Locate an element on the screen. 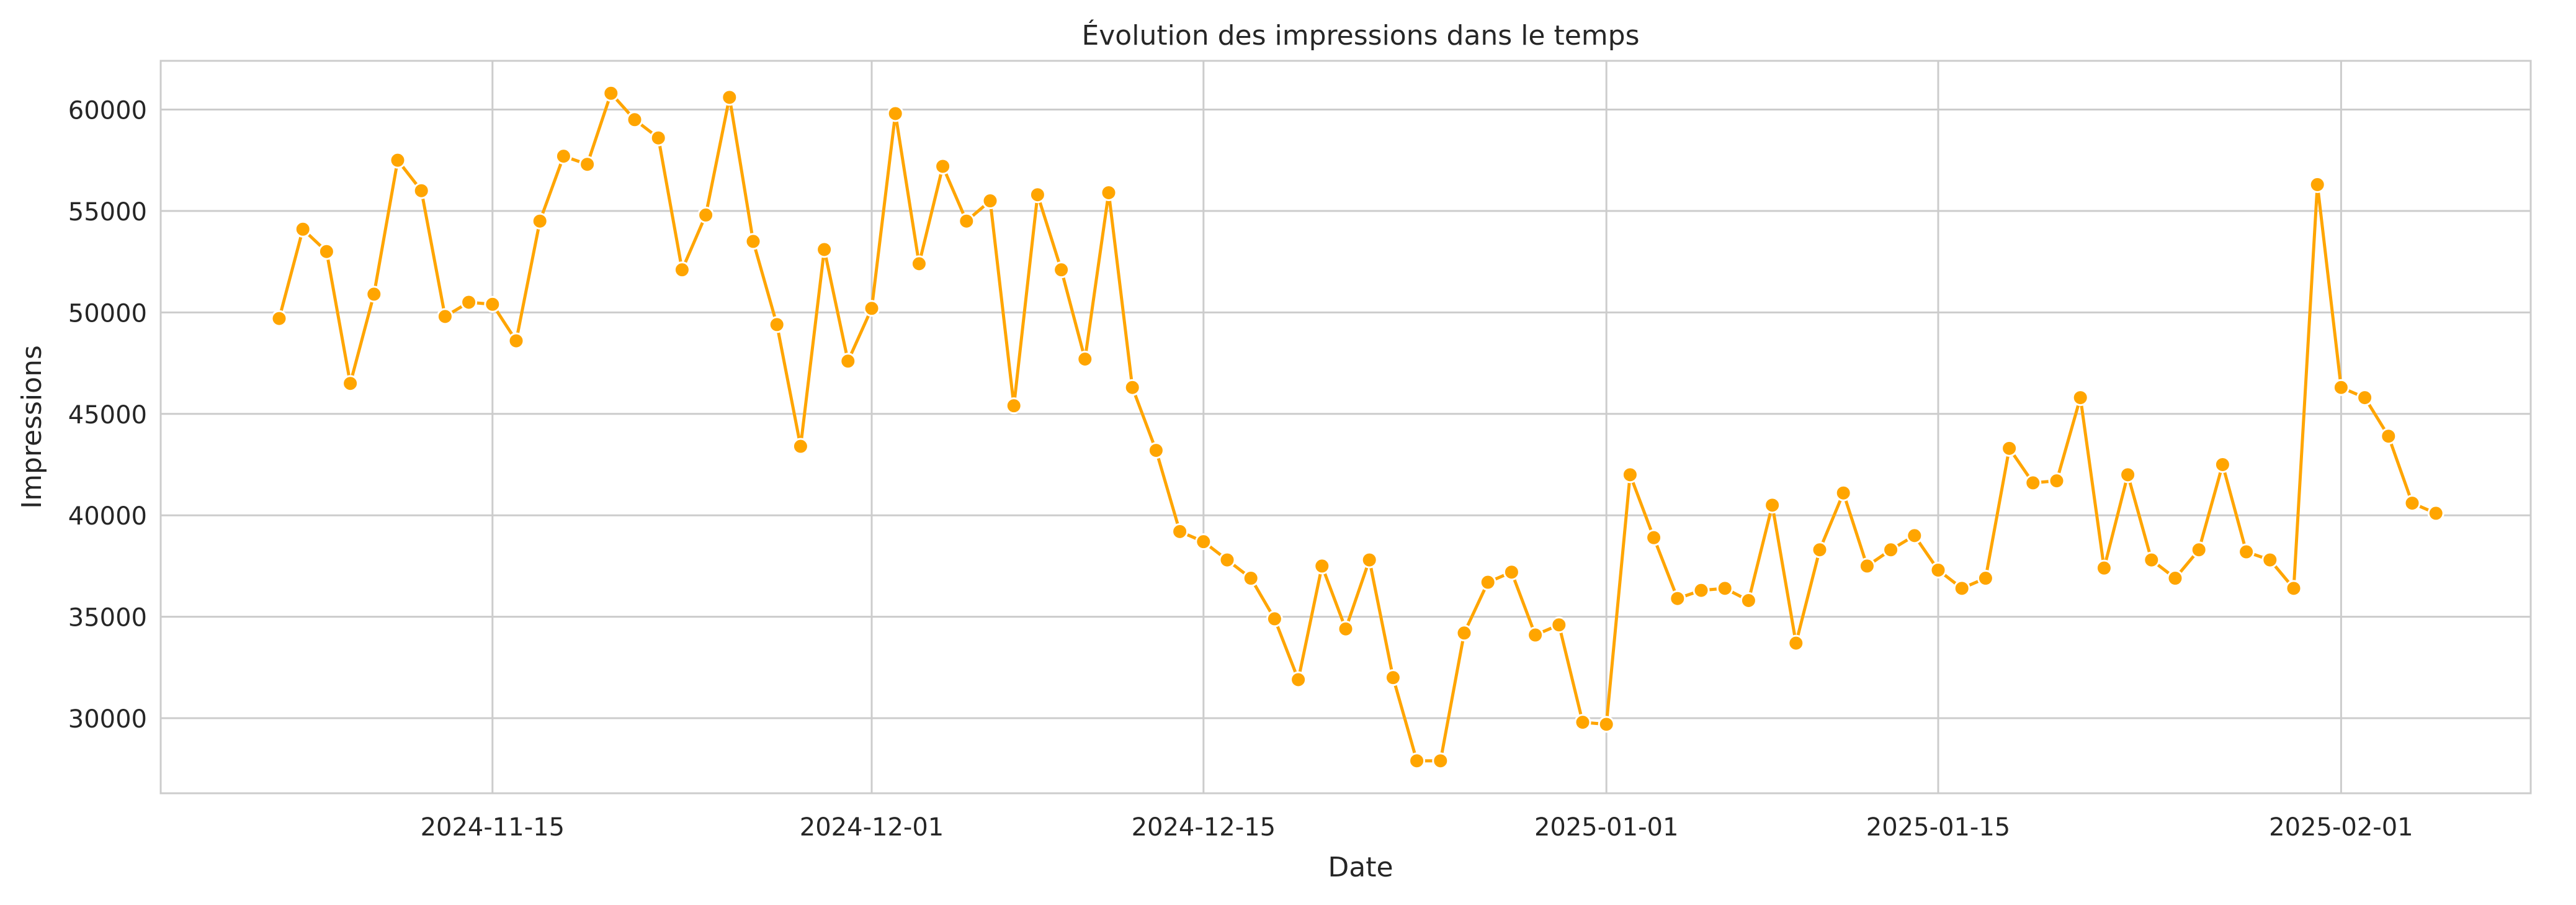  y-tick-label: 55000 is located at coordinates (107, 212).